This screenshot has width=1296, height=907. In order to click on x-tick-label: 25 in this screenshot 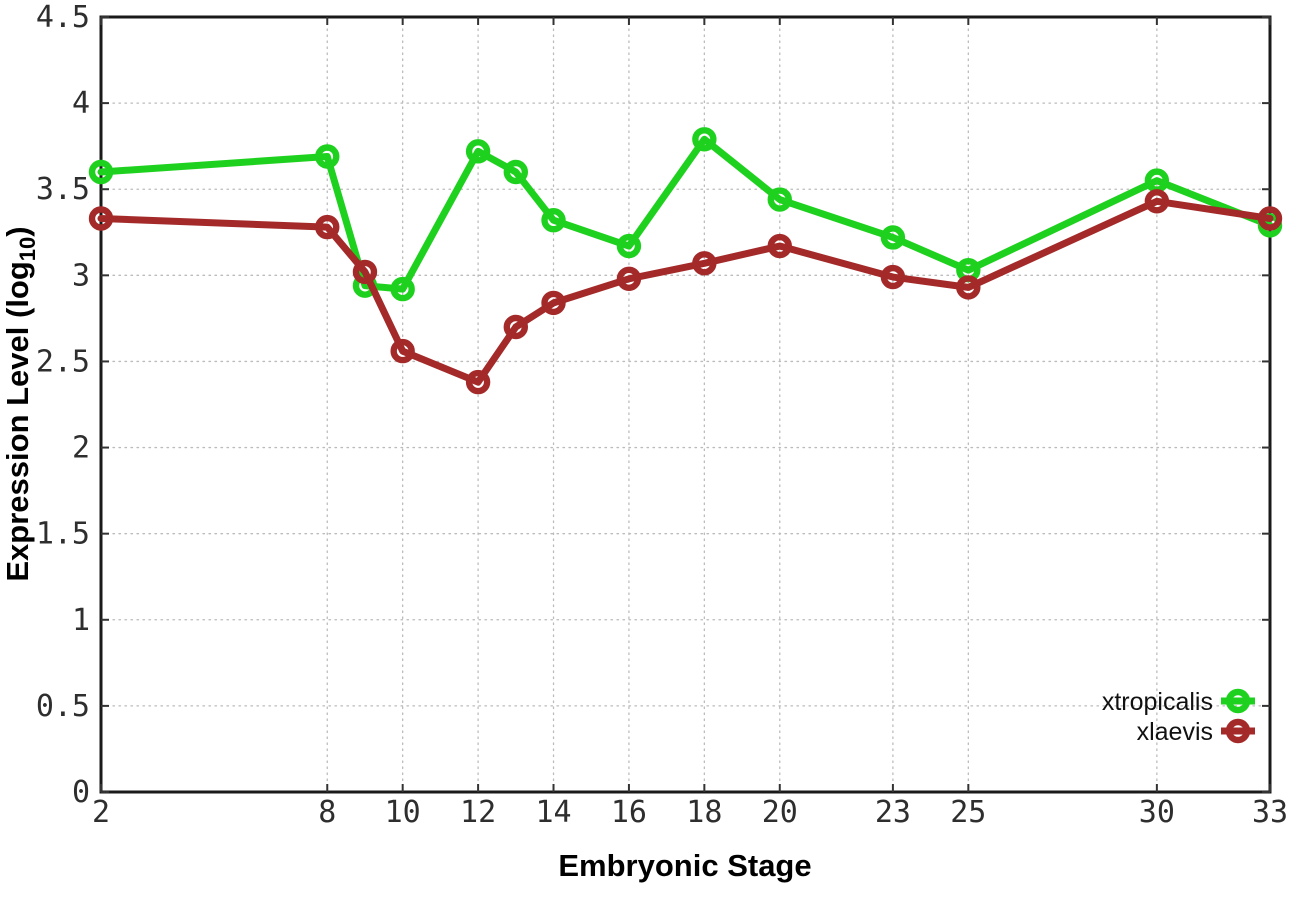, I will do `click(968, 812)`.